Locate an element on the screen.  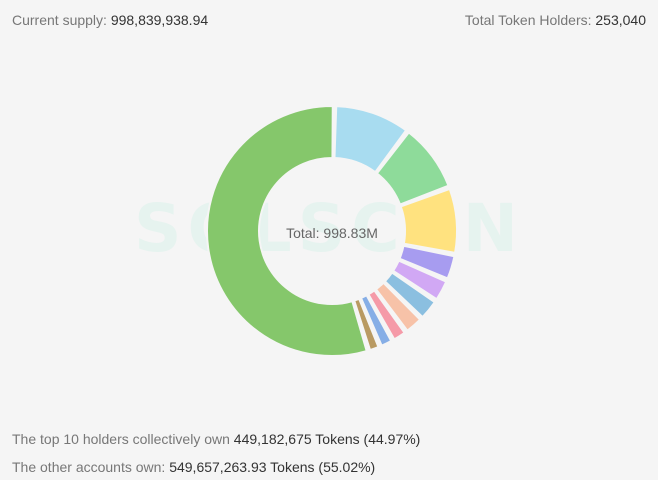
total-token-holders: Total Token Holders: 253,040 is located at coordinates (555, 20).